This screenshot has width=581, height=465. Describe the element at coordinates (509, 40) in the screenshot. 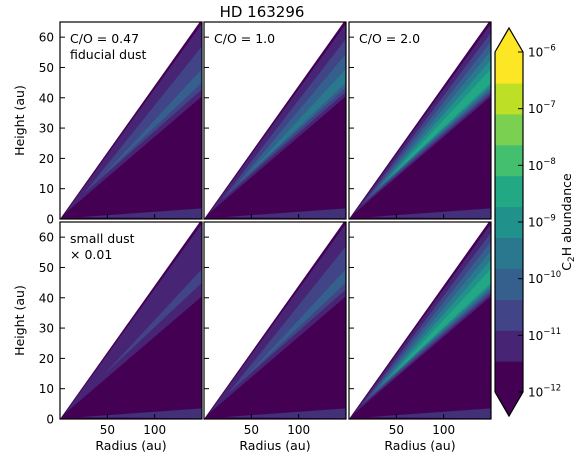

I see `colorbar-extend-top` at that location.